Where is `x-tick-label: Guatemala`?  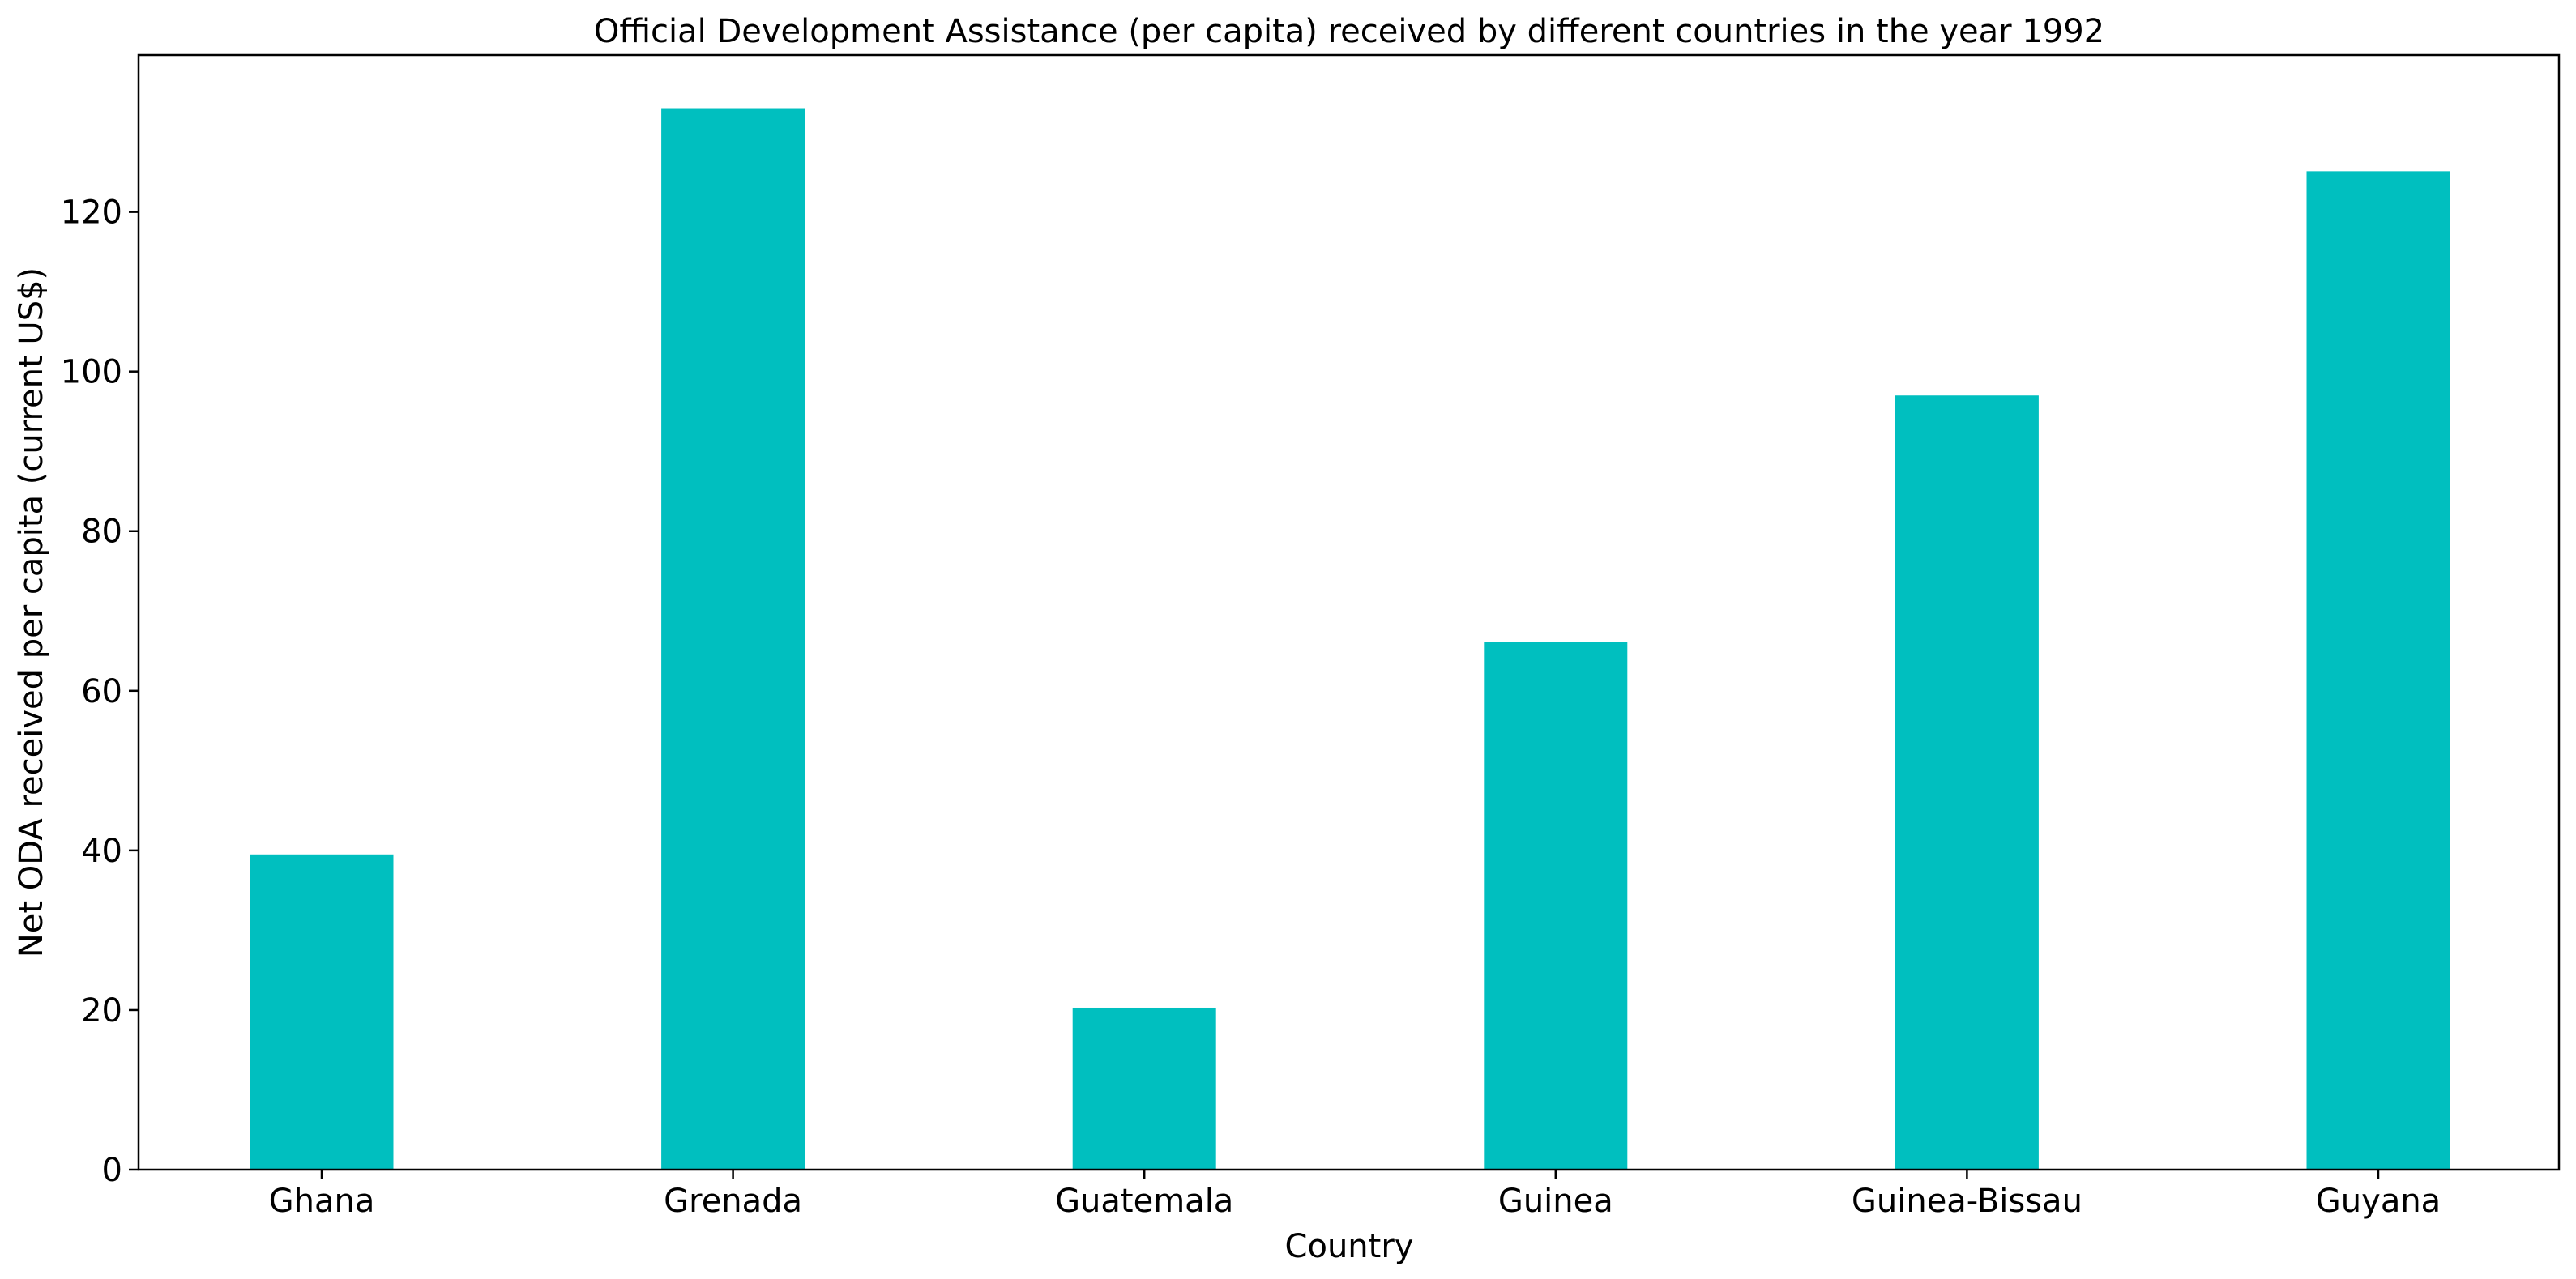
x-tick-label: Guatemala is located at coordinates (1144, 1201).